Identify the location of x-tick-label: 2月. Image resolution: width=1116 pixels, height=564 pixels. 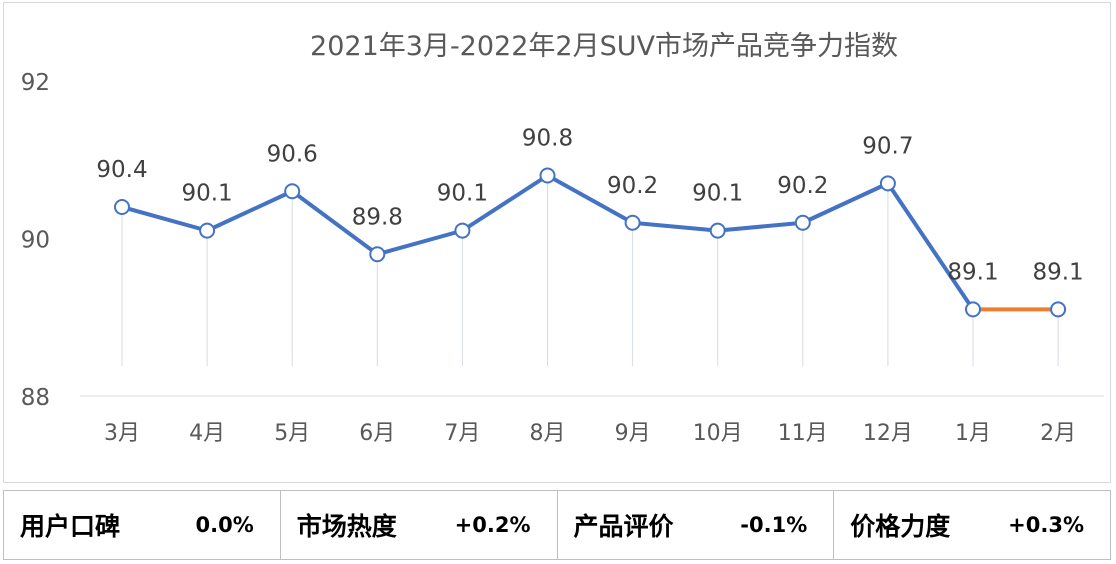
(1058, 433).